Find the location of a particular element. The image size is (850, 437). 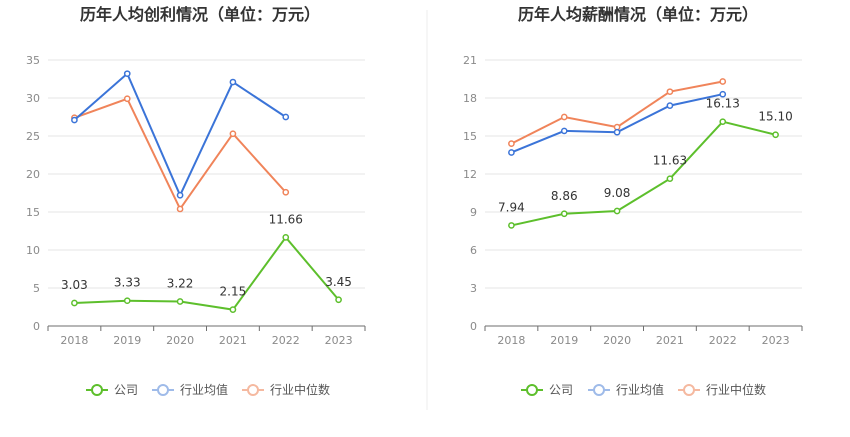

data-label: 11.66 is located at coordinates (286, 219).